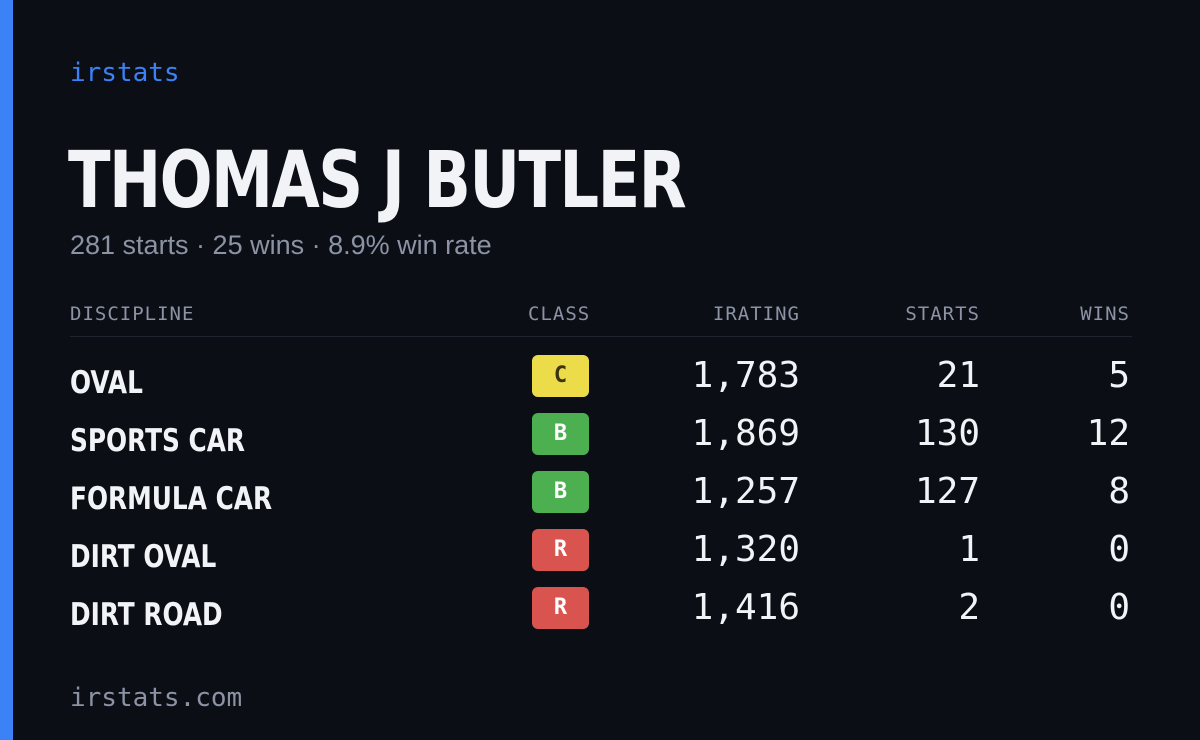 This screenshot has width=1200, height=740. I want to click on table-row: DIRT ROAD R 1,416 2 0, so click(601, 614).